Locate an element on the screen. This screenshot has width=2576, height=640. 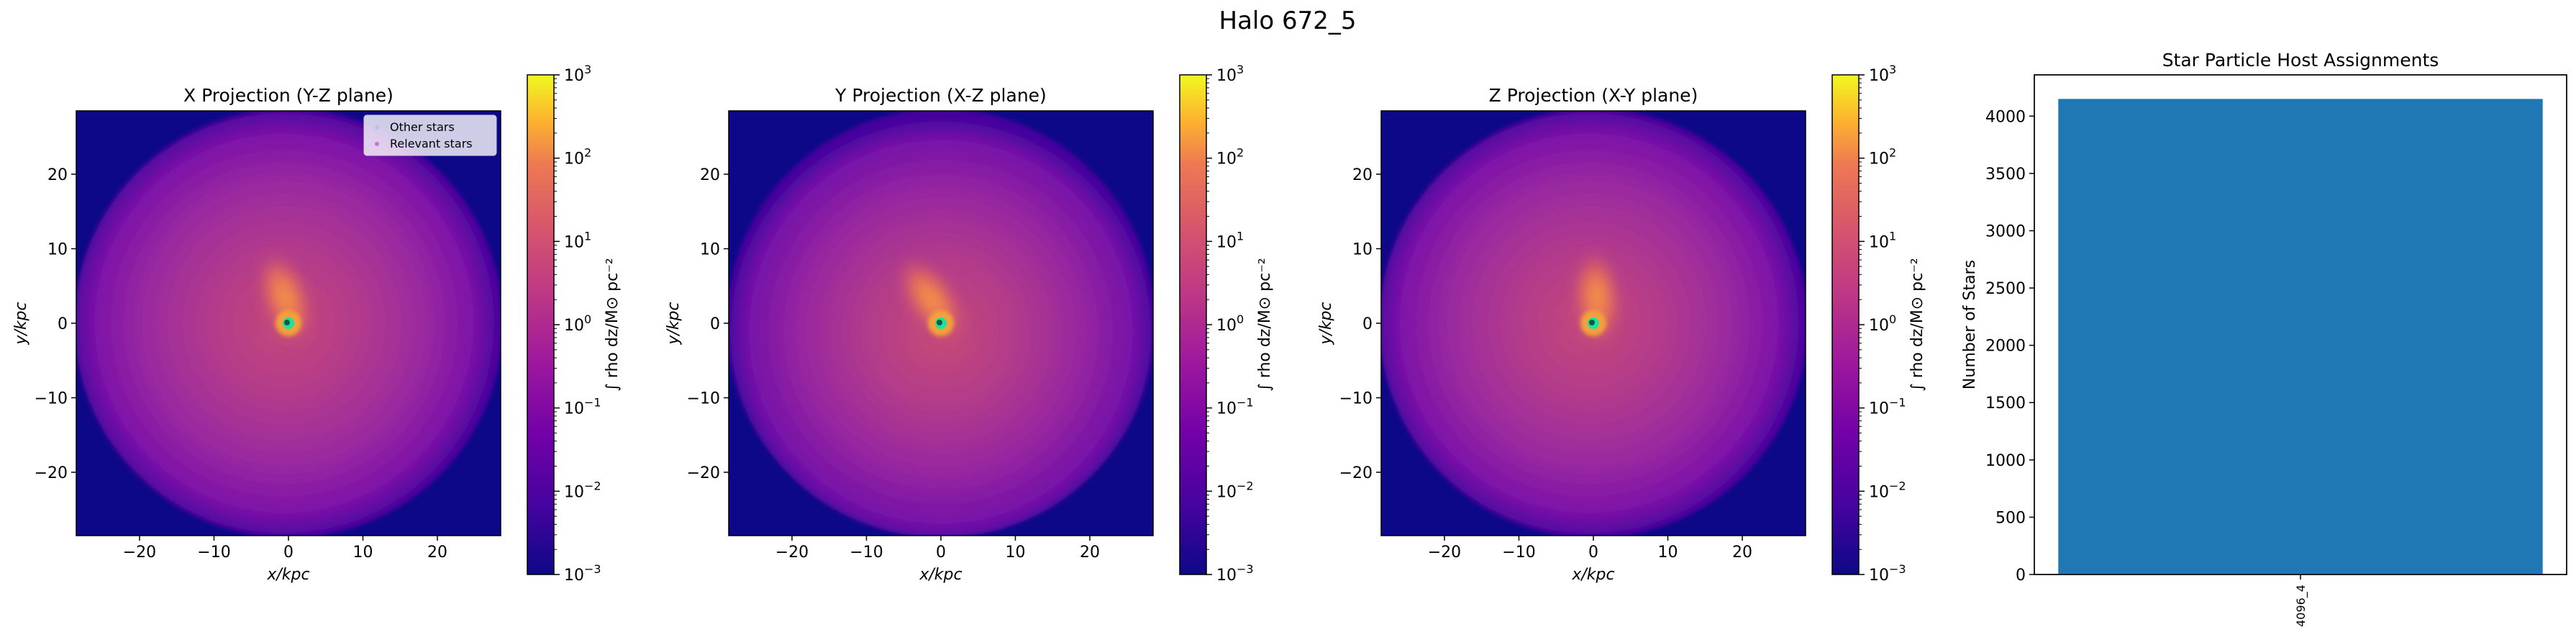
bar-y-axis-label: Number of Stars is located at coordinates (1970, 324).